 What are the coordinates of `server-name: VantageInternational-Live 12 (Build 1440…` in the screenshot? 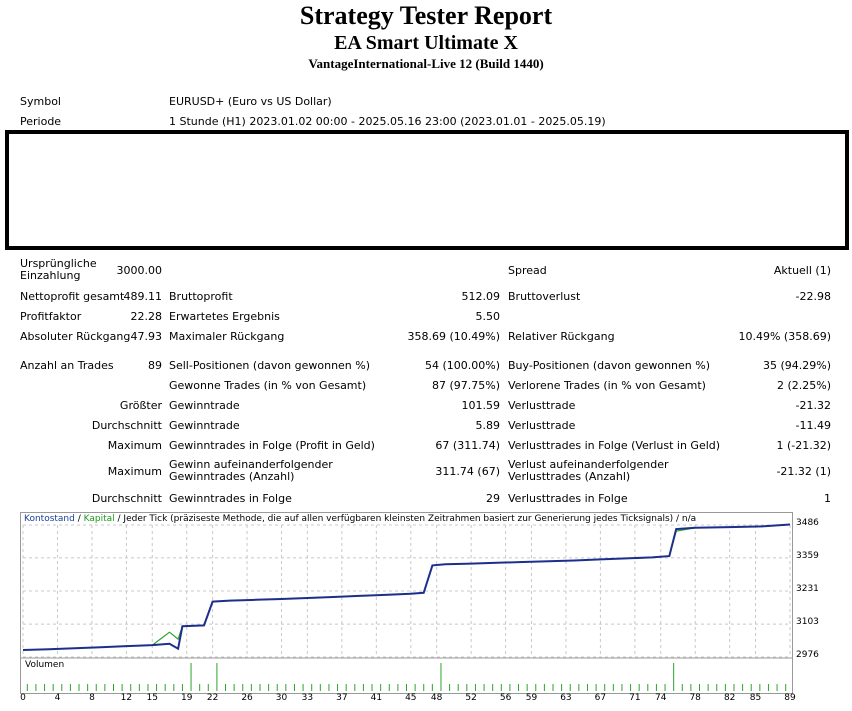 It's located at (426, 63).